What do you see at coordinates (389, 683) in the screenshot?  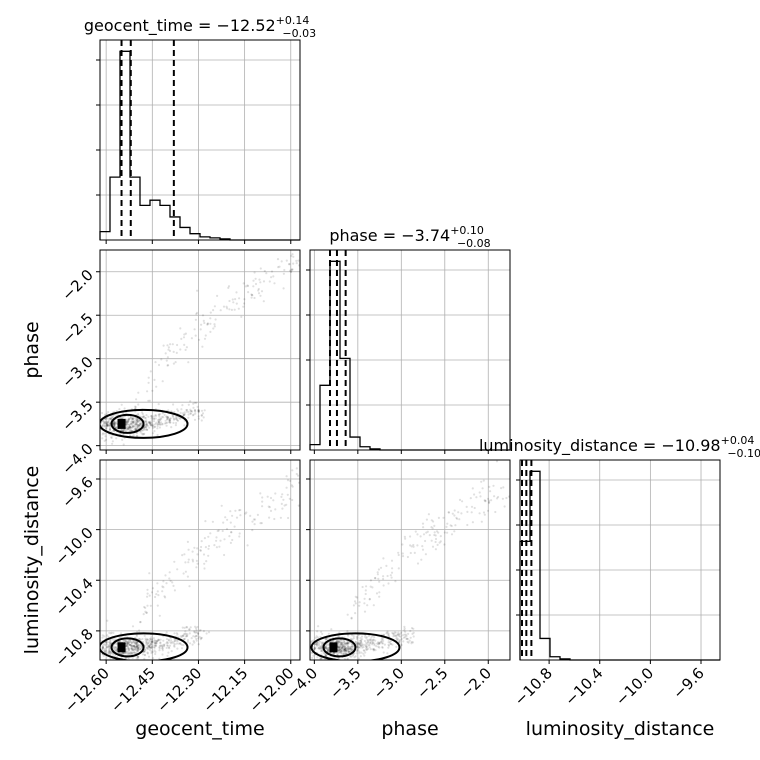 I see `x-tick-label: −3.0` at bounding box center [389, 683].